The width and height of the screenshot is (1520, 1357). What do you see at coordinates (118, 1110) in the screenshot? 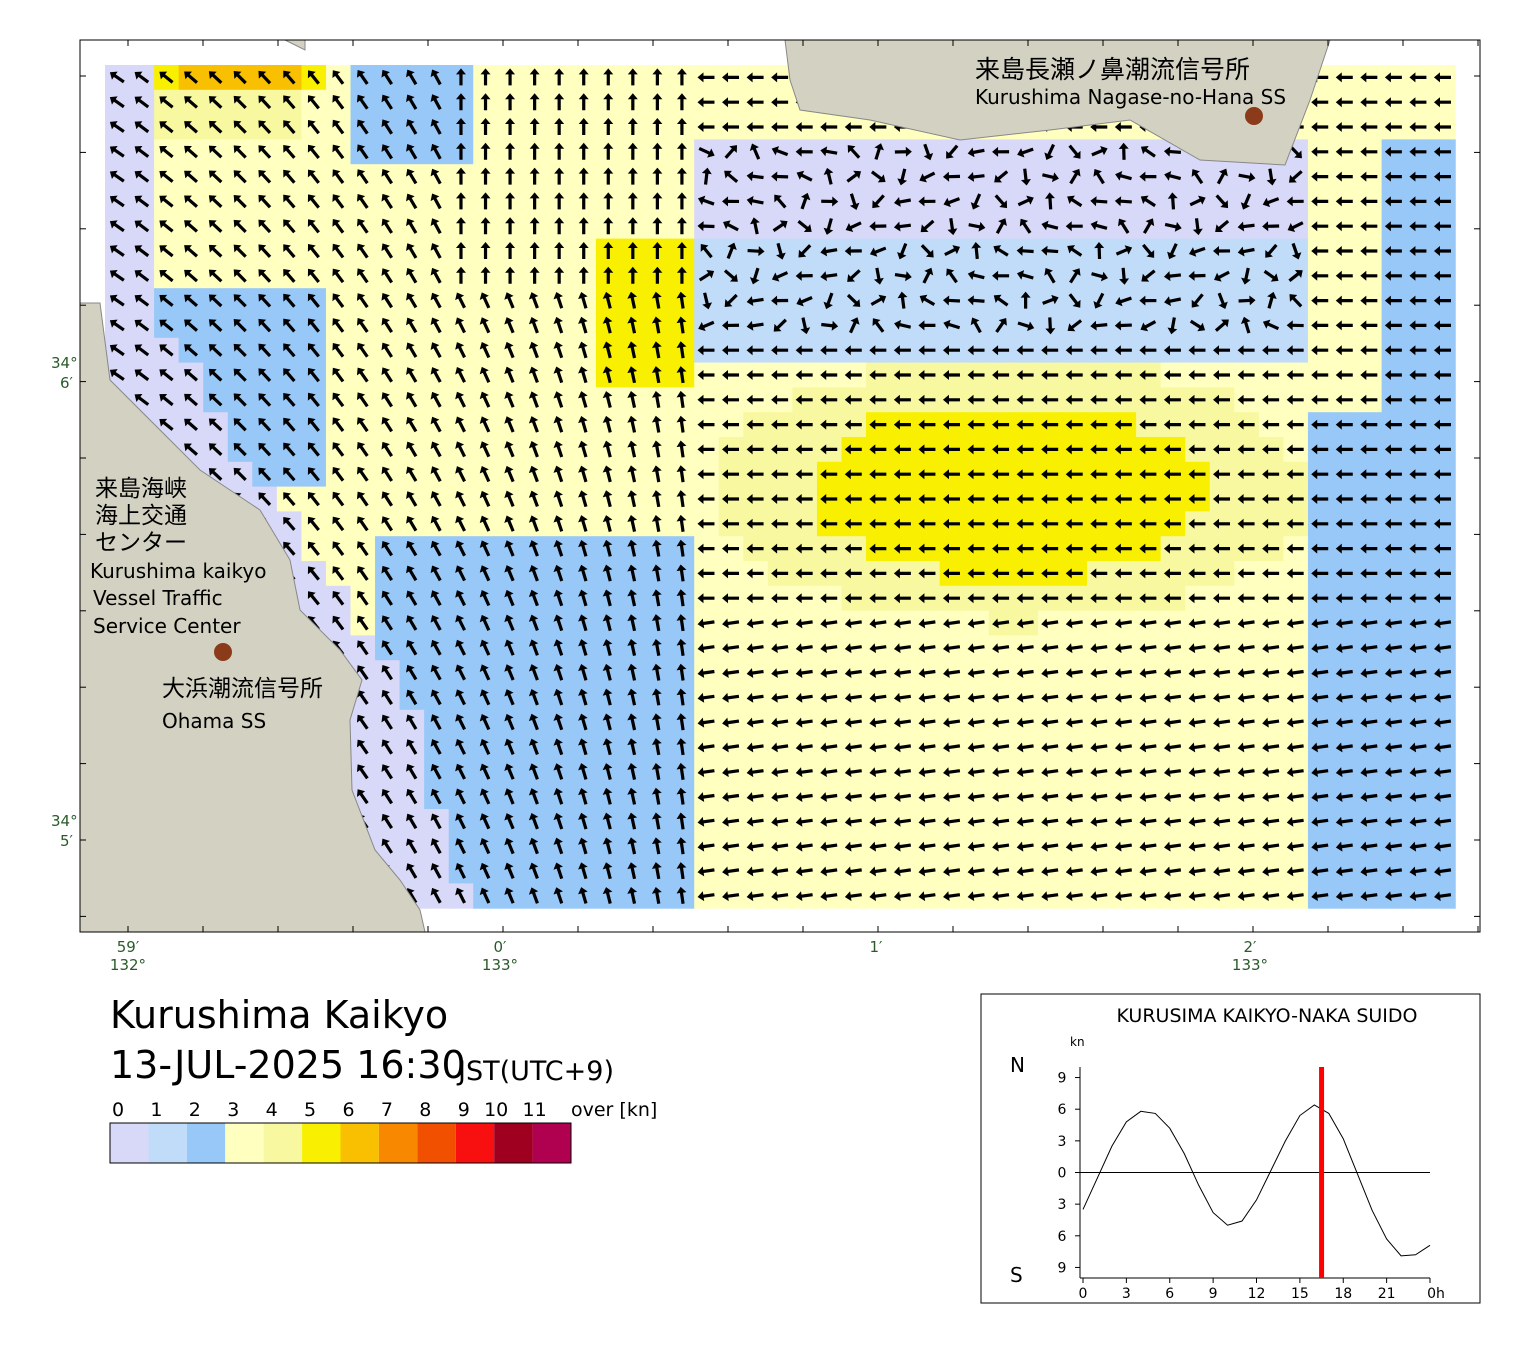
I see `legend-label: 0` at bounding box center [118, 1110].